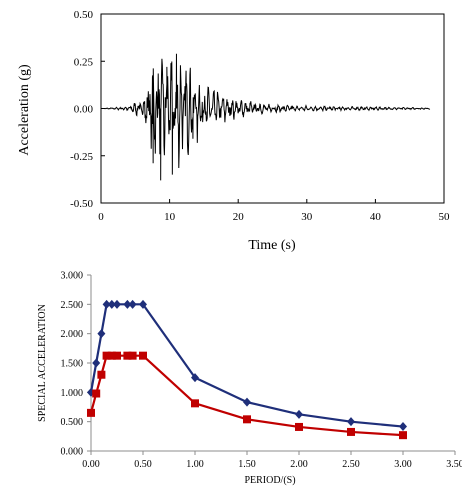 This screenshot has width=462, height=489. I want to click on accelerogram-y-tick-label: 0.25, so click(84, 62).